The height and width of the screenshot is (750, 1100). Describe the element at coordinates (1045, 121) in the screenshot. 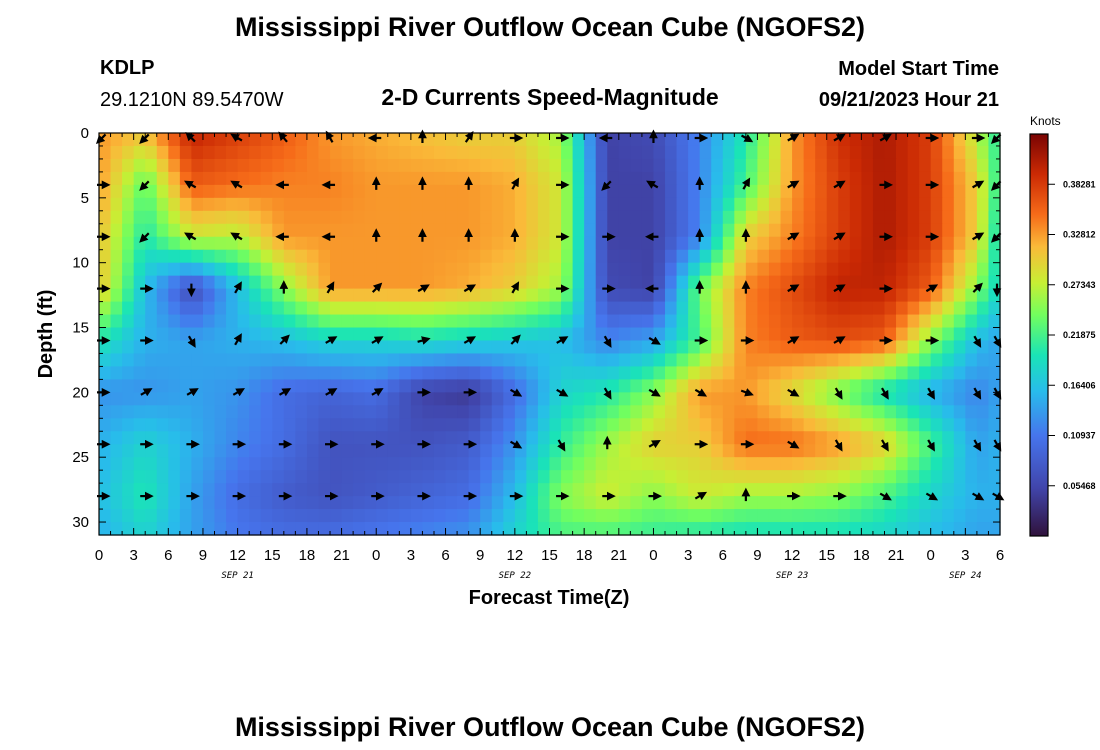

I see `colorbar-units: Knots` at that location.